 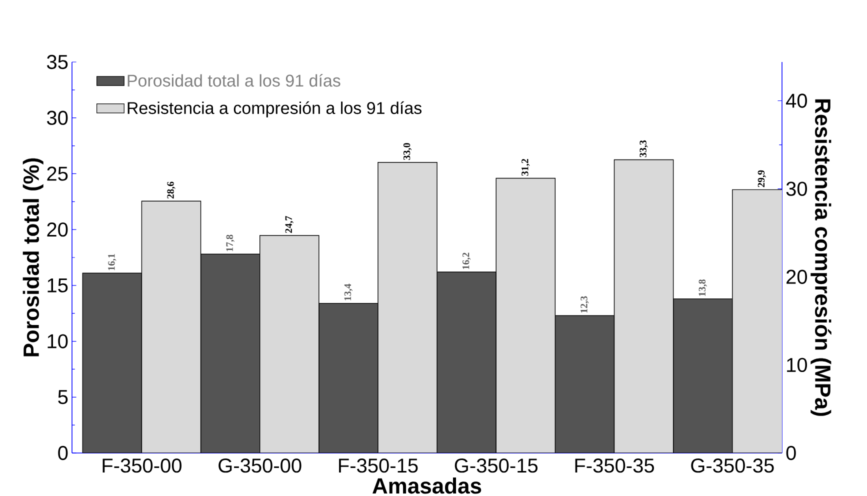 I want to click on y-tick-label: 30, so click(x=57, y=117).